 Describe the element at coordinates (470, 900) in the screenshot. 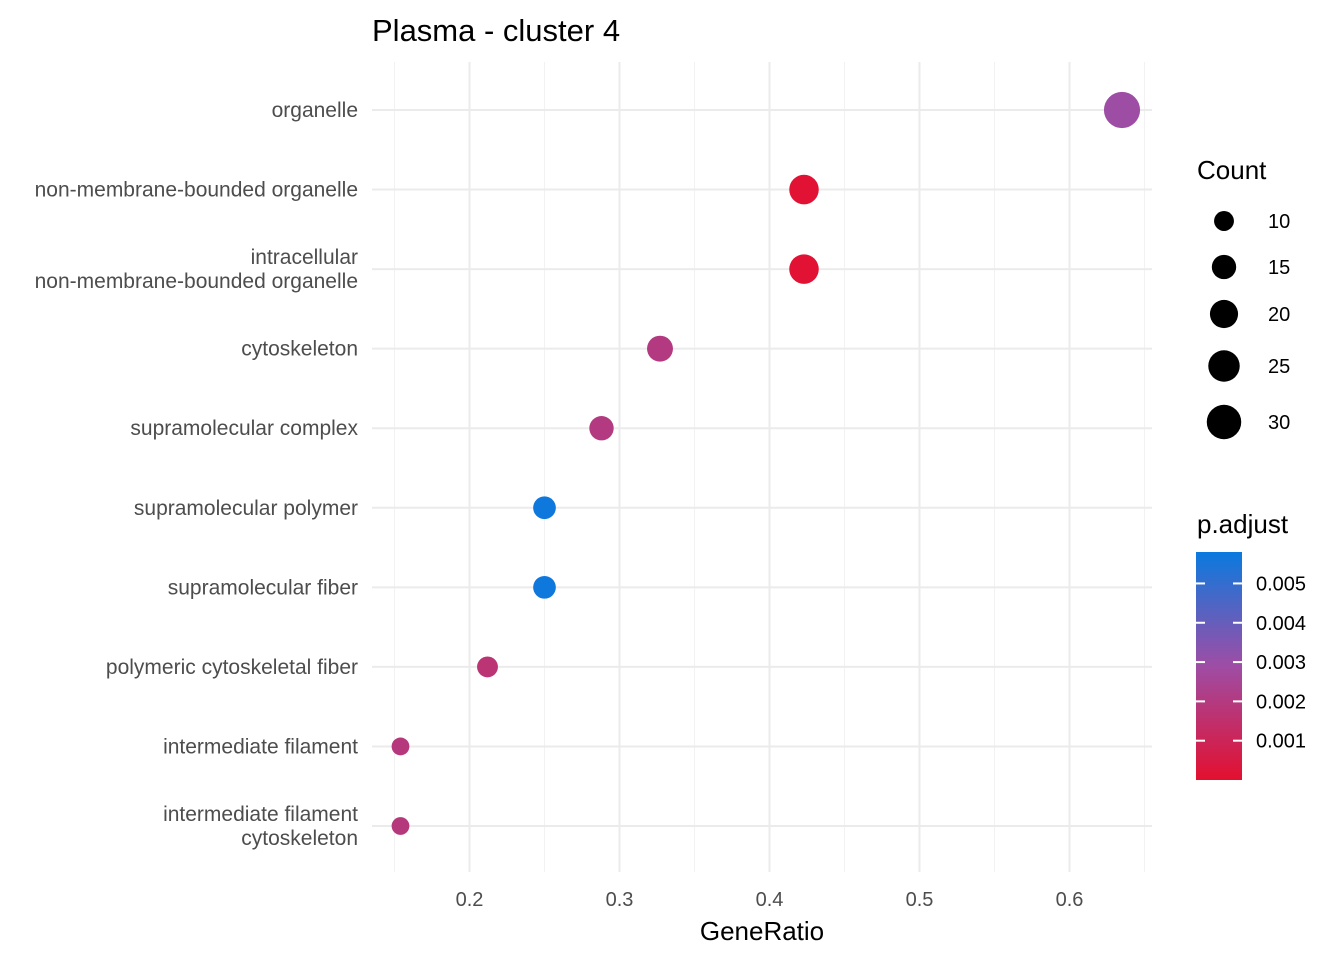

I see `x-tick-label: 0.2` at that location.